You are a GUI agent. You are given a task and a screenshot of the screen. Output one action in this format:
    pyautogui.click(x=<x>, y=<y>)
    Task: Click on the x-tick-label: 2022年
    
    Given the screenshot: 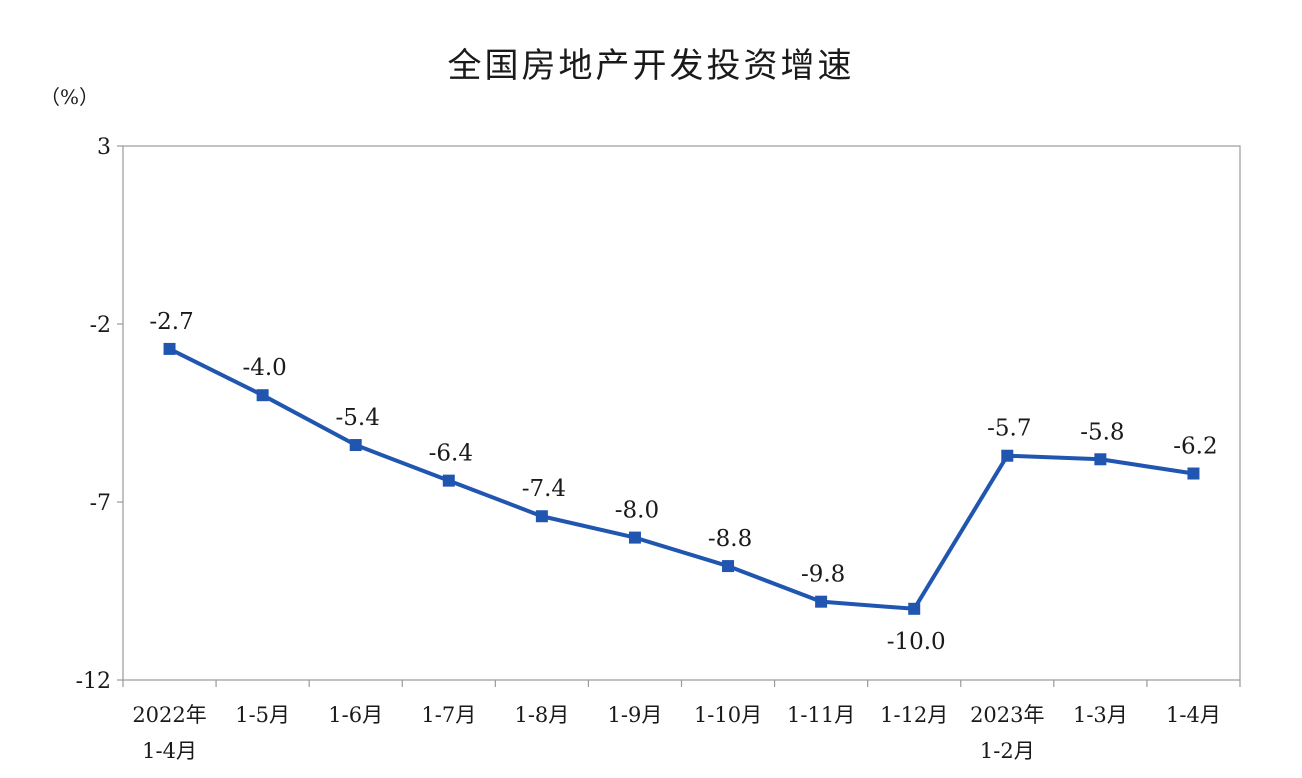 What is the action you would take?
    pyautogui.click(x=169, y=715)
    